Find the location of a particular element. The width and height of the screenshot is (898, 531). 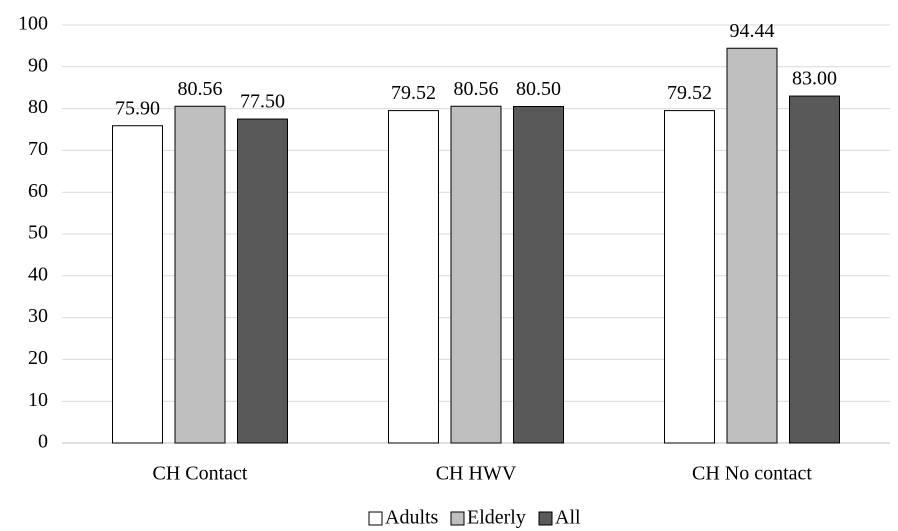

x-tick-label: CH No contact is located at coordinates (752, 474).